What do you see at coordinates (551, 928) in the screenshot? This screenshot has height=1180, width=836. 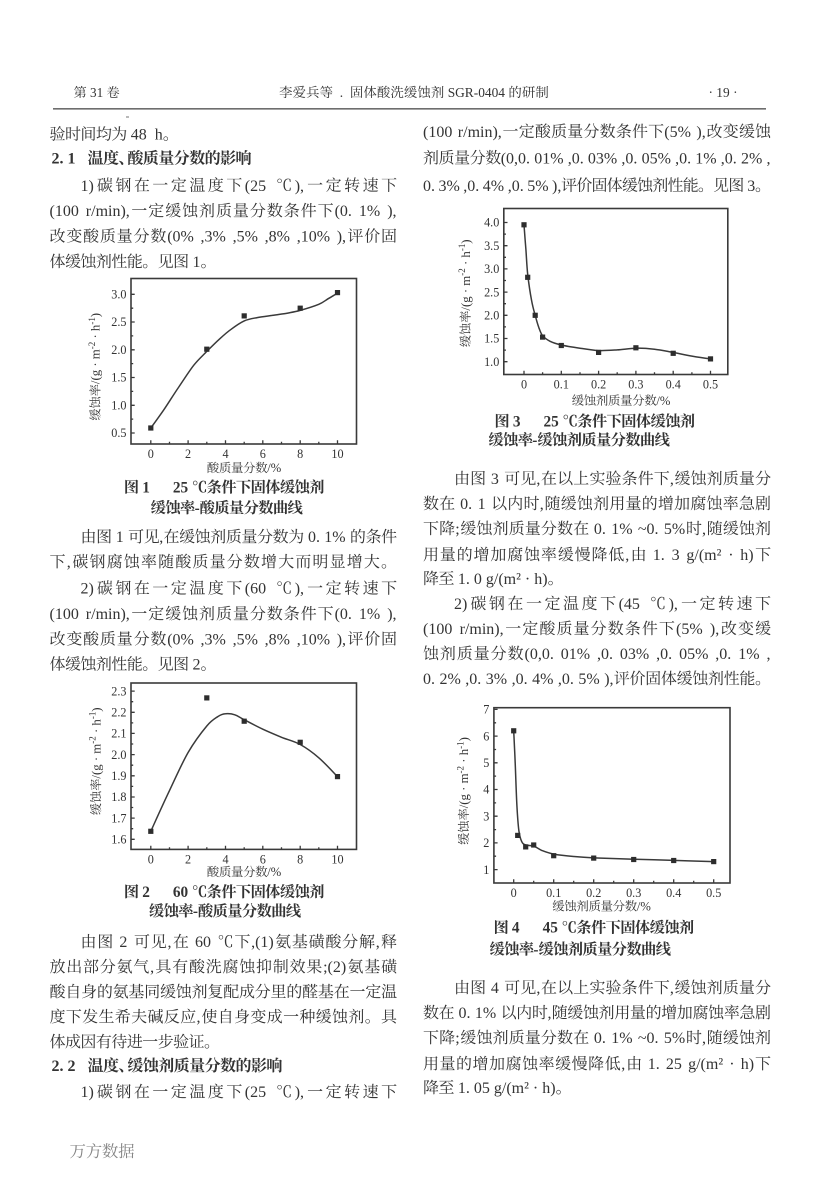 I see `svg-text: 45` at bounding box center [551, 928].